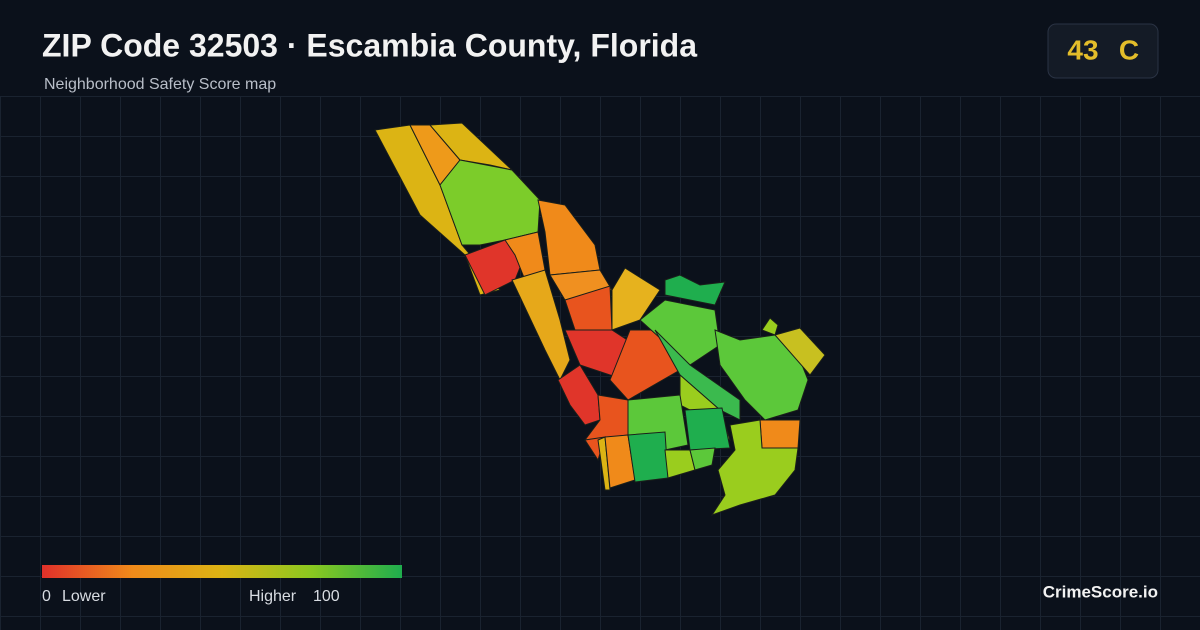  I want to click on legend-scale, so click(222, 571).